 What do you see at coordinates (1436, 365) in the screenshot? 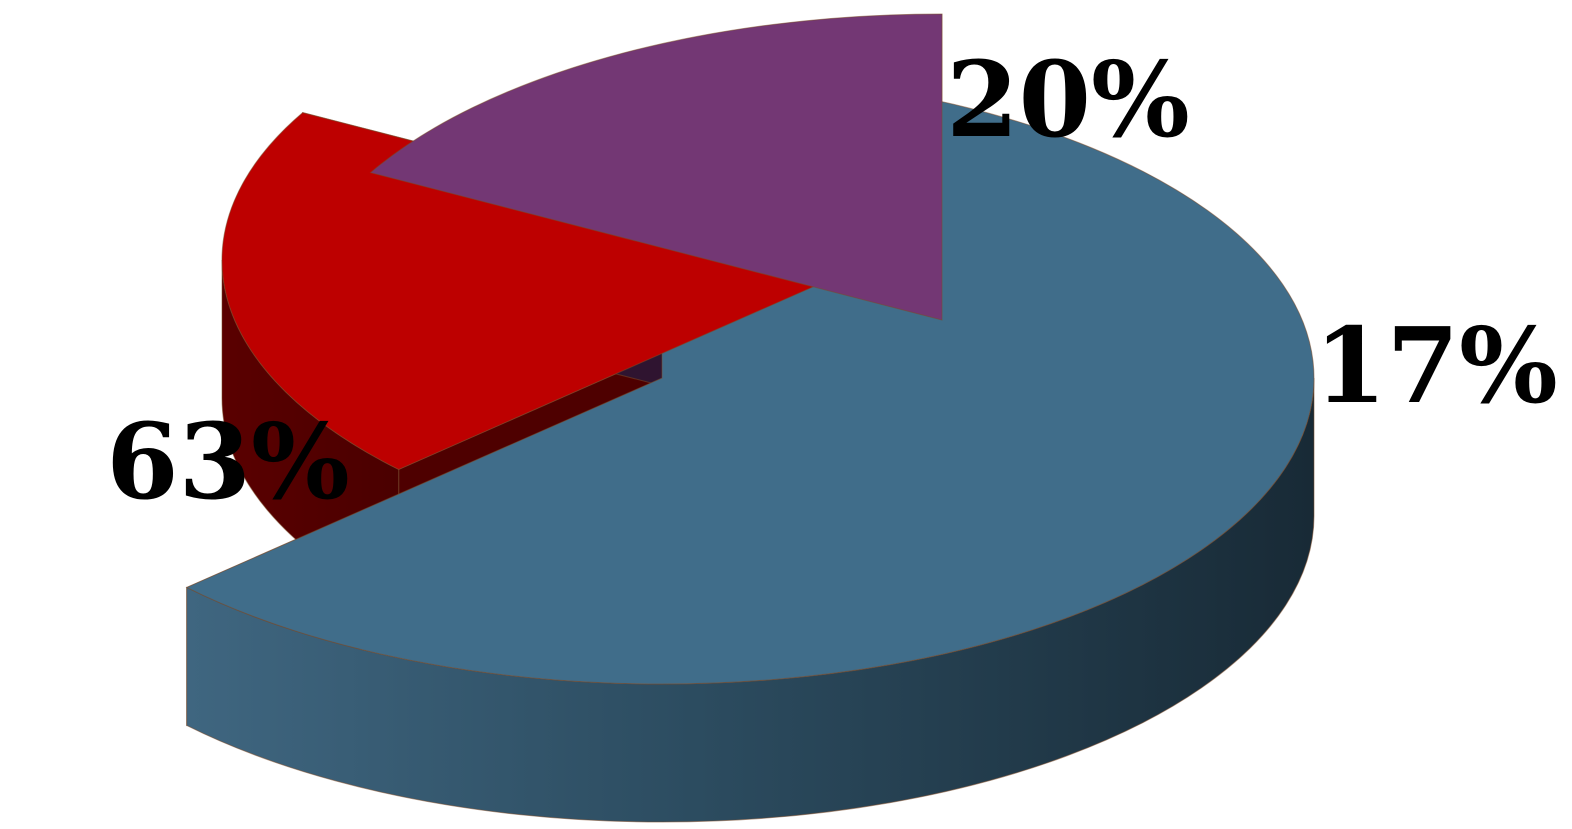
I see `slice-label-17: 17%` at bounding box center [1436, 365].